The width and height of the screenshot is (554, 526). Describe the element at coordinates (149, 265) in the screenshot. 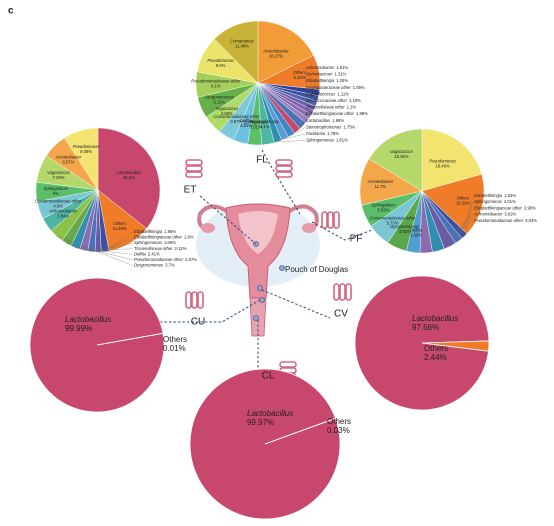

I see `slice-name: Dysgonomonas` at that location.